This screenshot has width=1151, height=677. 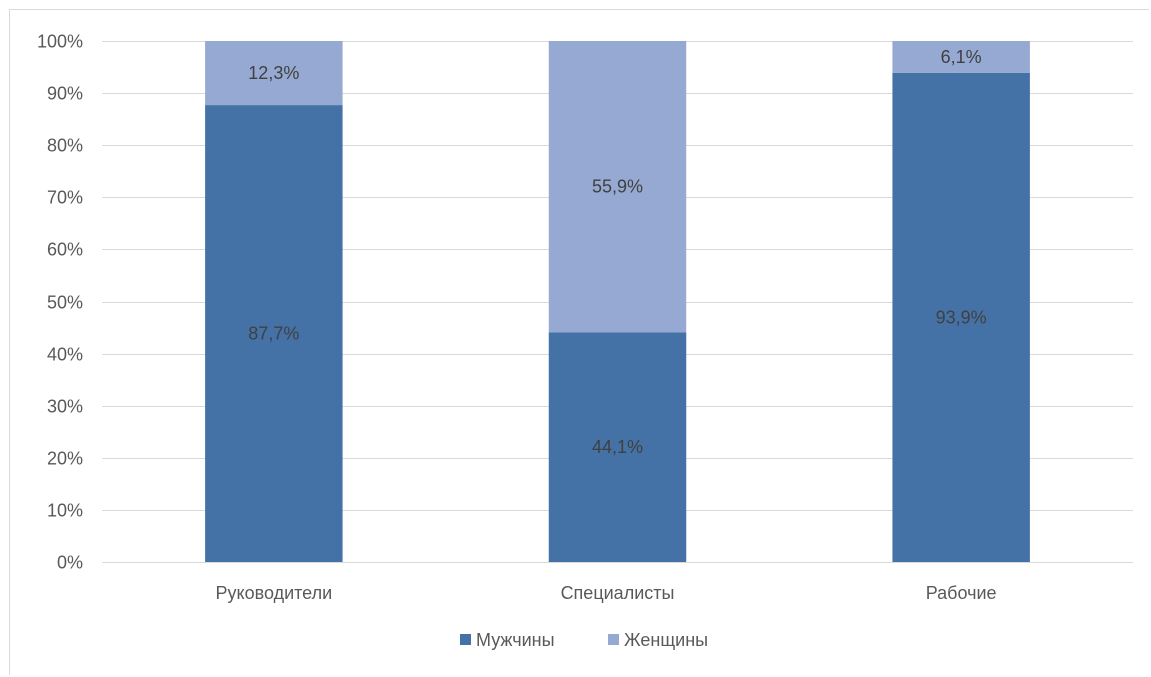 I want to click on data-label: 12,3%, so click(x=273, y=73).